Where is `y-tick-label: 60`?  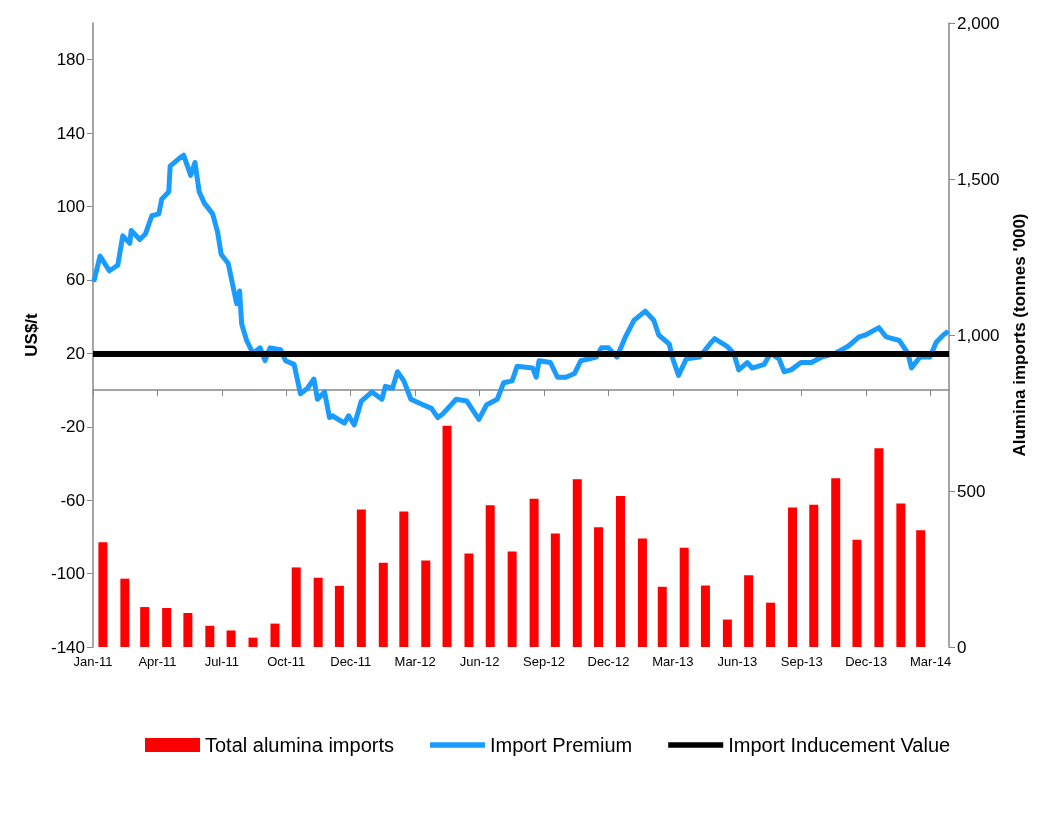
y-tick-label: 60 is located at coordinates (75, 280).